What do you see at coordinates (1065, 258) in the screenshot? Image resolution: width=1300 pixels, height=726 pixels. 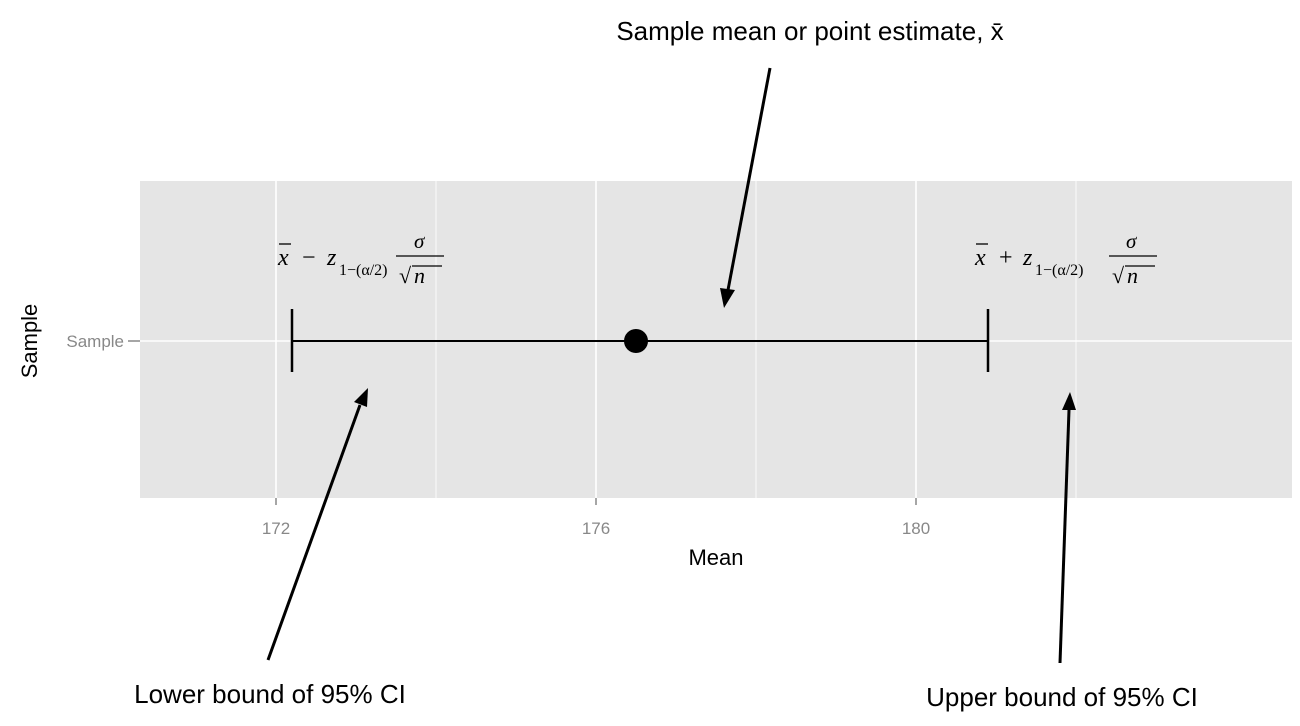 I see `upper-bound-formula: x + z 1−(α/2) σ √ n` at bounding box center [1065, 258].